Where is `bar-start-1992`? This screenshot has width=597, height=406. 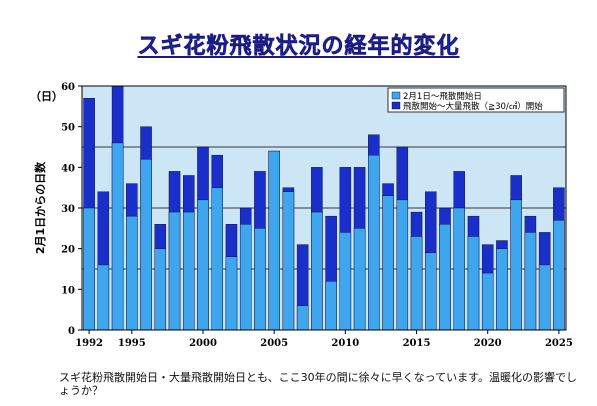
bar-start-1992 is located at coordinates (89, 269).